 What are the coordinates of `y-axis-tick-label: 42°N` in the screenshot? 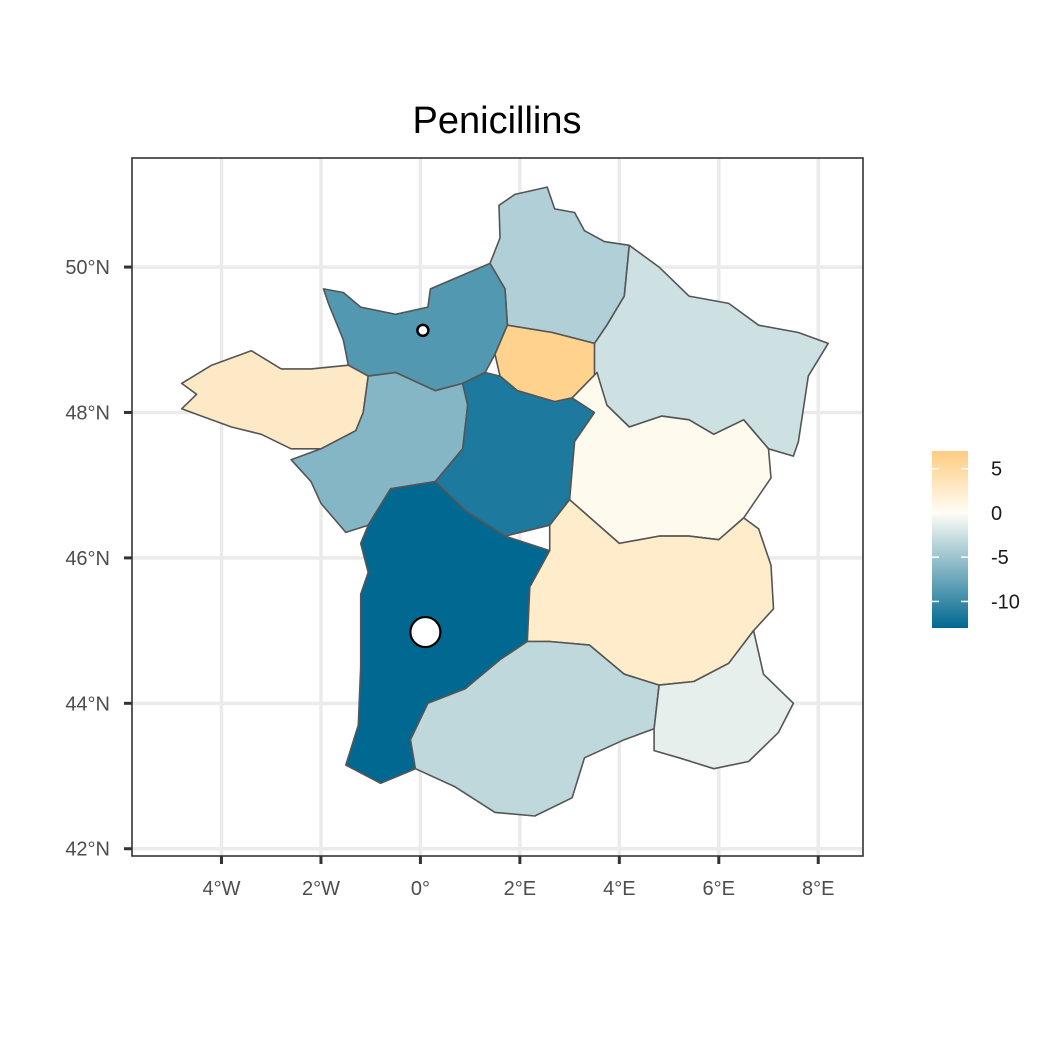 It's located at (87, 850).